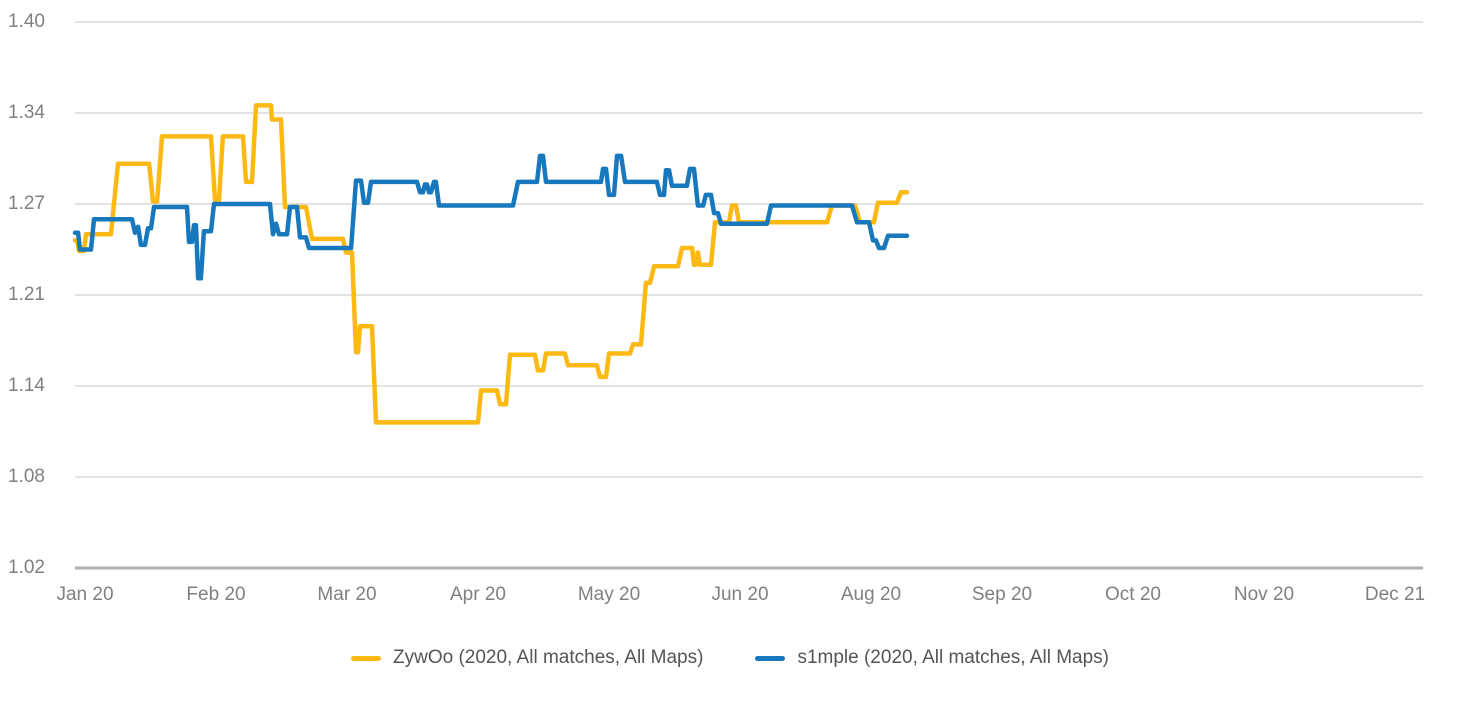 This screenshot has width=1460, height=701. What do you see at coordinates (548, 657) in the screenshot?
I see `legend-label-zywoo: ZywOo (2020, All matches, All Maps)` at bounding box center [548, 657].